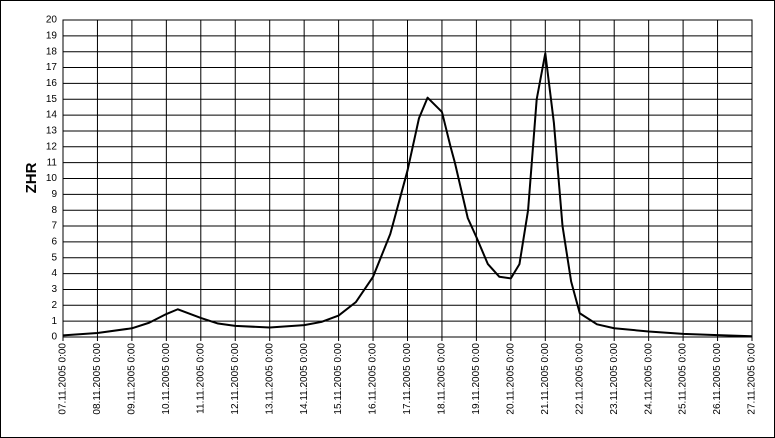 This screenshot has width=775, height=438. I want to click on y-tick-label: 1, so click(54, 321).